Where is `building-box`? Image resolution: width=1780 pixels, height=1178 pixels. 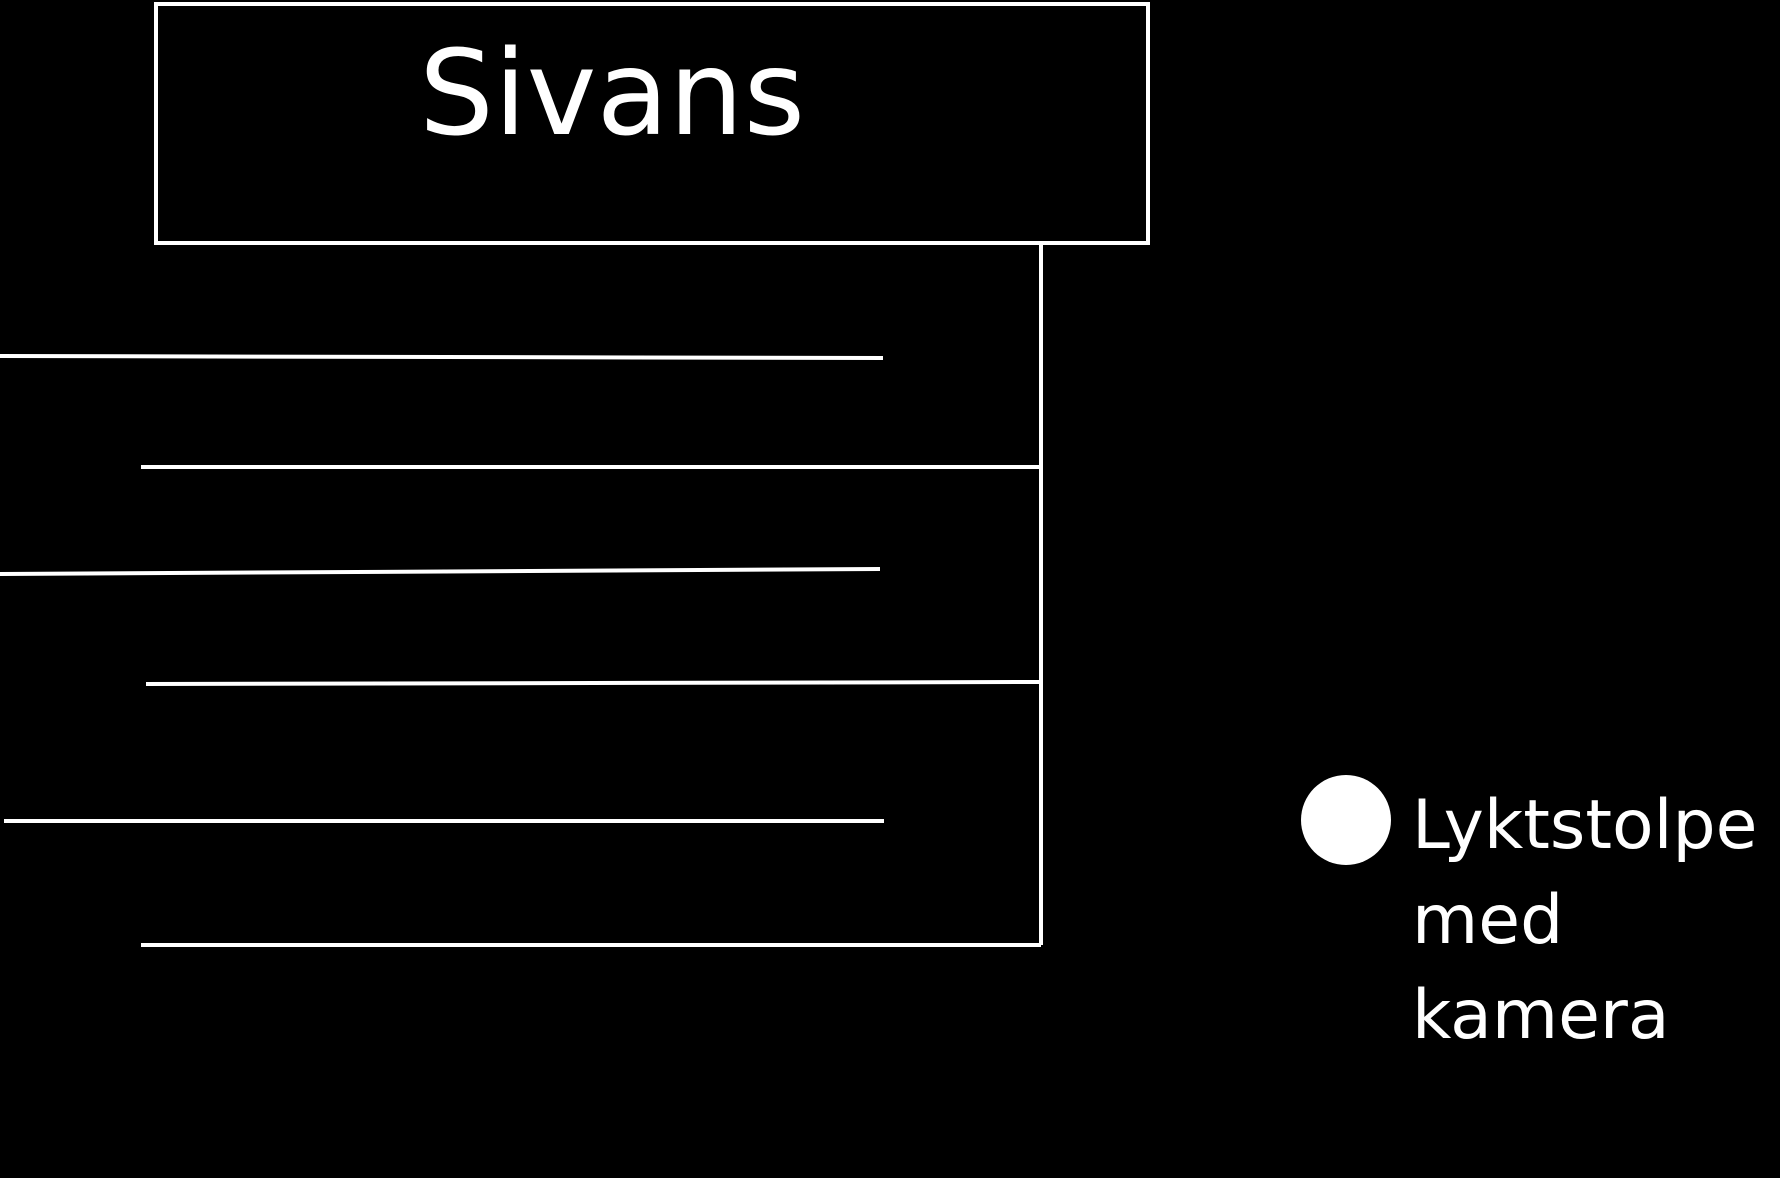 building-box is located at coordinates (652, 123).